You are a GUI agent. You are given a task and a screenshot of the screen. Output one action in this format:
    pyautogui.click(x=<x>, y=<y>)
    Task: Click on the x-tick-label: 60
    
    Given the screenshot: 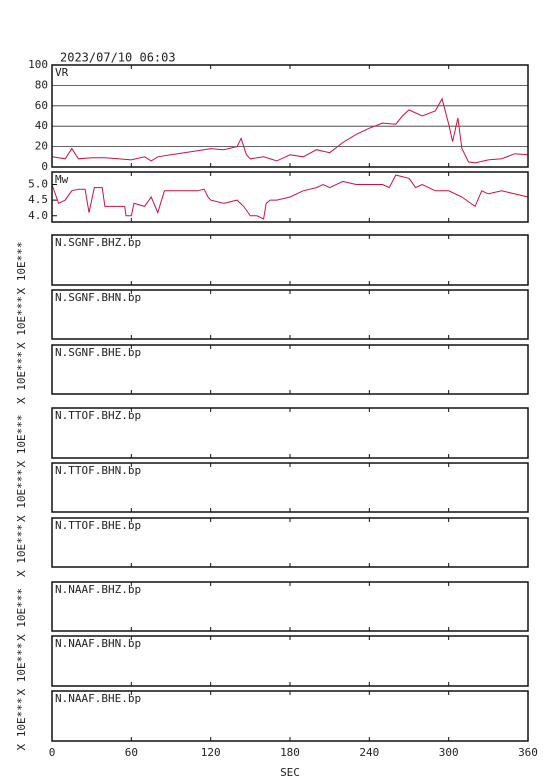 What is the action you would take?
    pyautogui.click(x=131, y=752)
    